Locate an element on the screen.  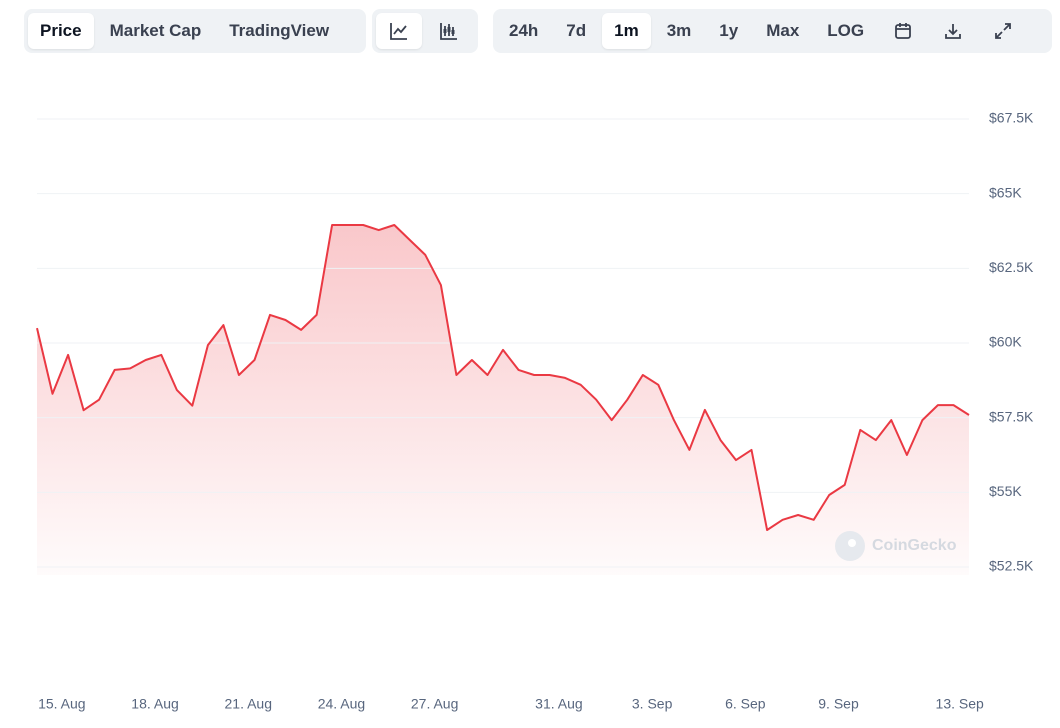
x-tick-label: 15. Aug is located at coordinates (62, 704).